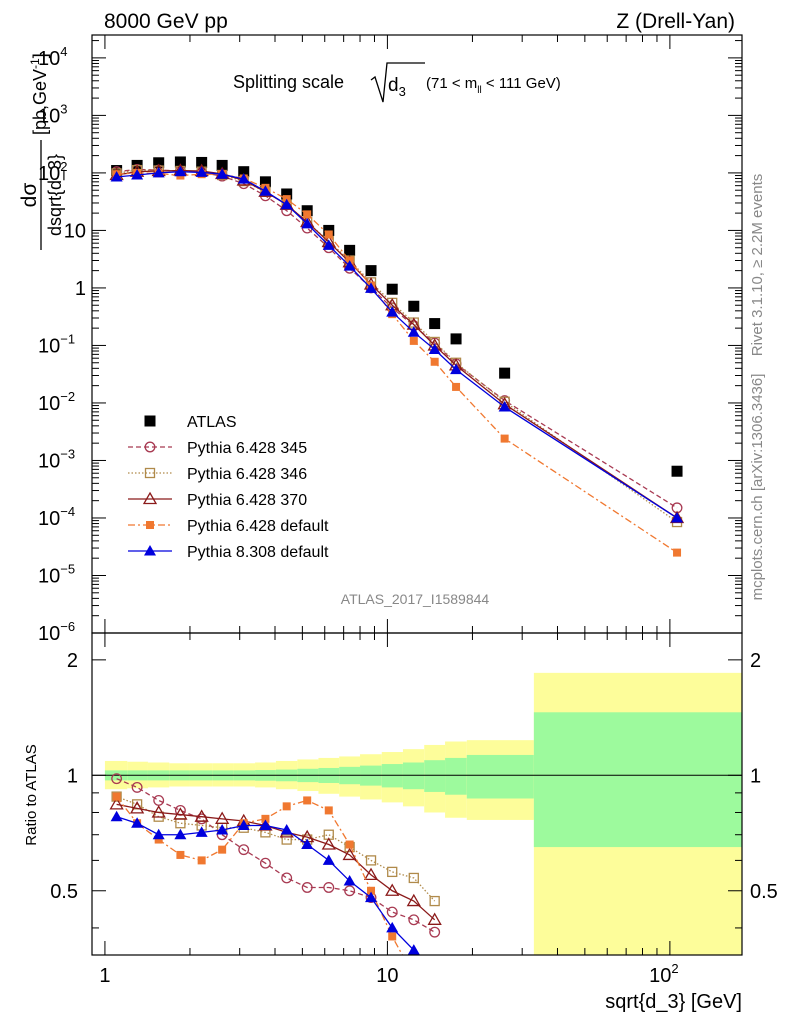 Image resolution: width=786 pixels, height=1024 pixels. Describe the element at coordinates (72, 776) in the screenshot. I see `ratio-tick-label-left: 1` at that location.